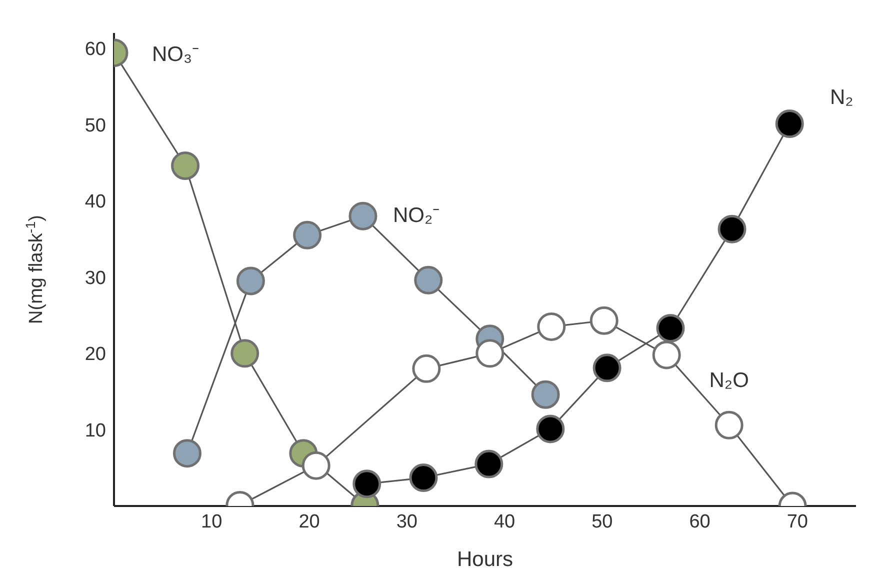 Image resolution: width=876 pixels, height=585 pixels. What do you see at coordinates (505, 521) in the screenshot?
I see `x-tick-label: 40` at bounding box center [505, 521].